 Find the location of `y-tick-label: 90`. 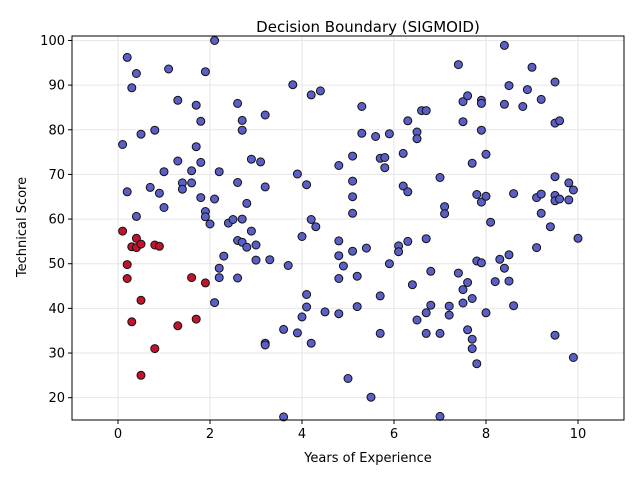

y-tick-label: 90 is located at coordinates (56, 86).